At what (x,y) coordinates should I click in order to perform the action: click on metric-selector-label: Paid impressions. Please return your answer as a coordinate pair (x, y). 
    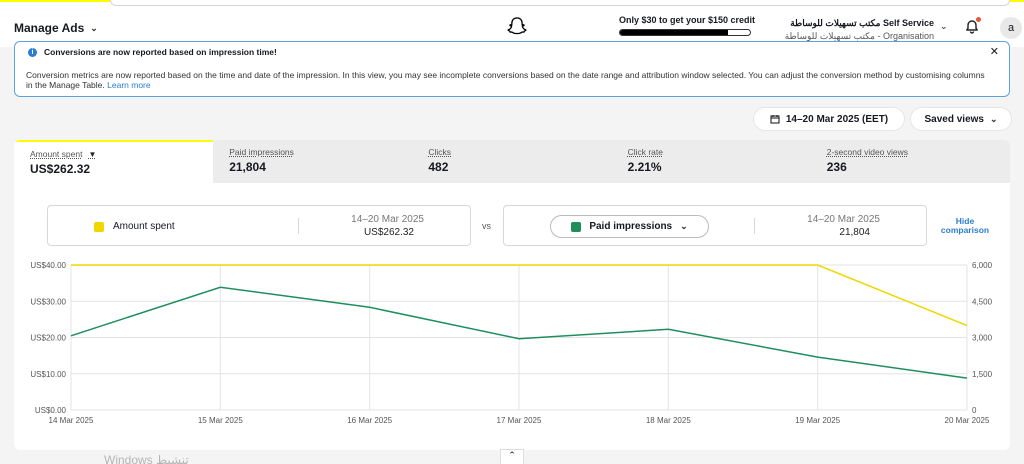
    Looking at the image, I should click on (631, 226).